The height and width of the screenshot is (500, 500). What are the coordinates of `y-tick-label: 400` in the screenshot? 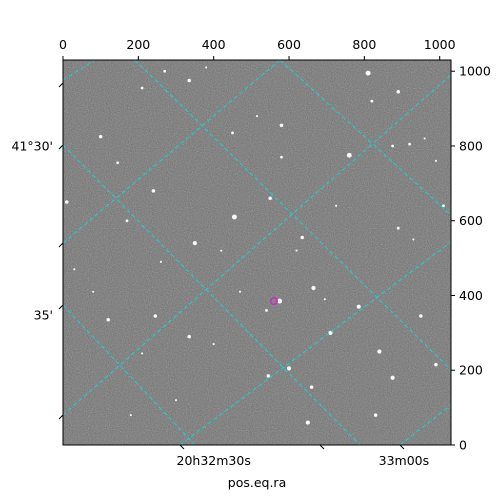 It's located at (471, 295).